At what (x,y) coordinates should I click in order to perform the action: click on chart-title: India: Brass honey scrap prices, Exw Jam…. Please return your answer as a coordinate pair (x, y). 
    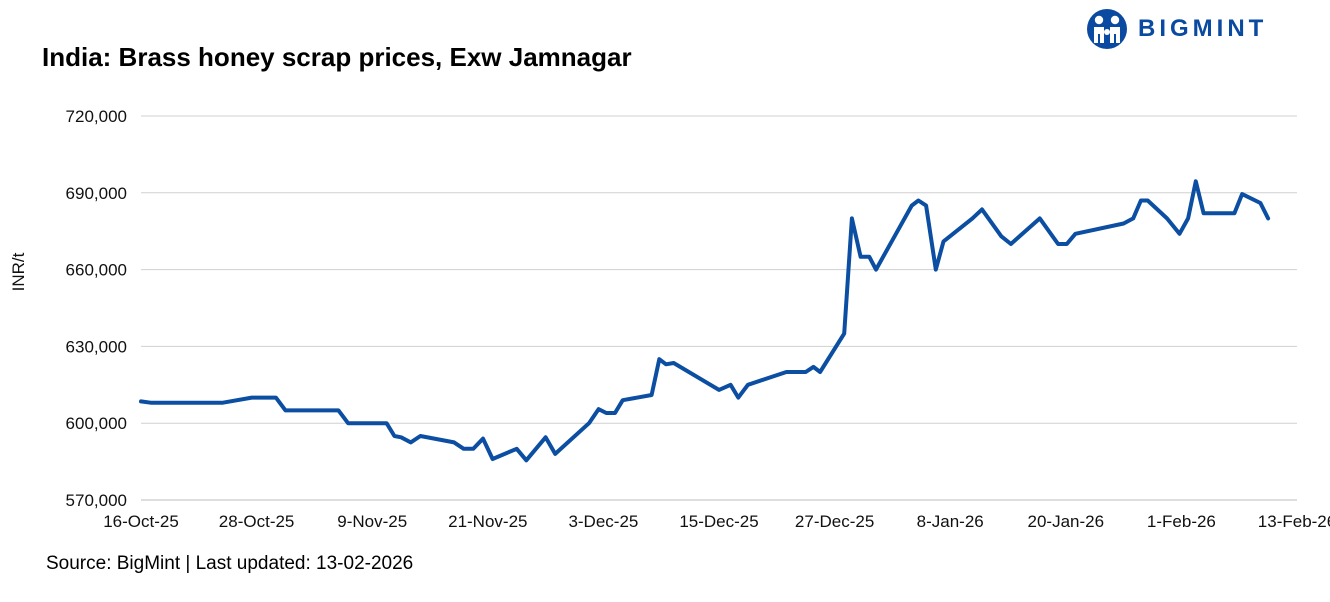
    Looking at the image, I should click on (337, 57).